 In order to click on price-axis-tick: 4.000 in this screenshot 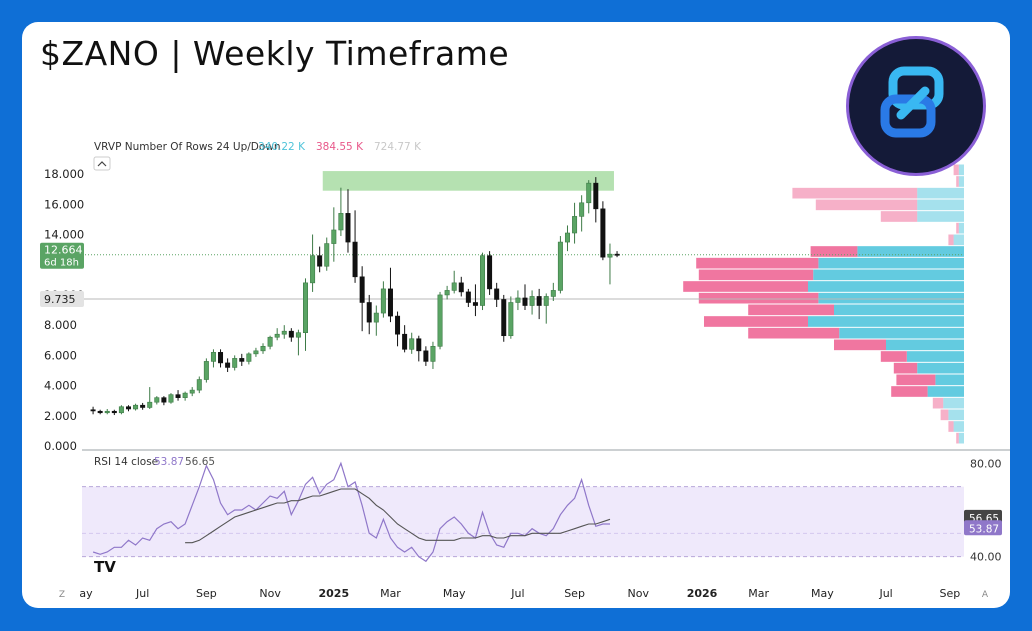, I will do `click(60, 386)`.